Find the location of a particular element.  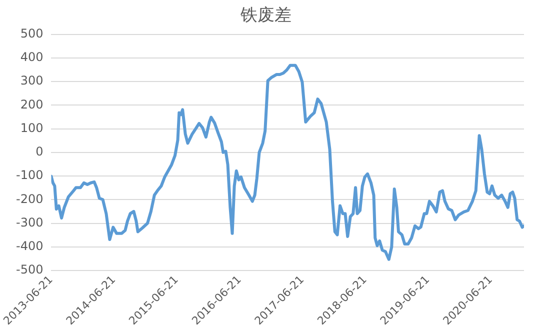

y-tick-label: 400 is located at coordinates (32, 57).